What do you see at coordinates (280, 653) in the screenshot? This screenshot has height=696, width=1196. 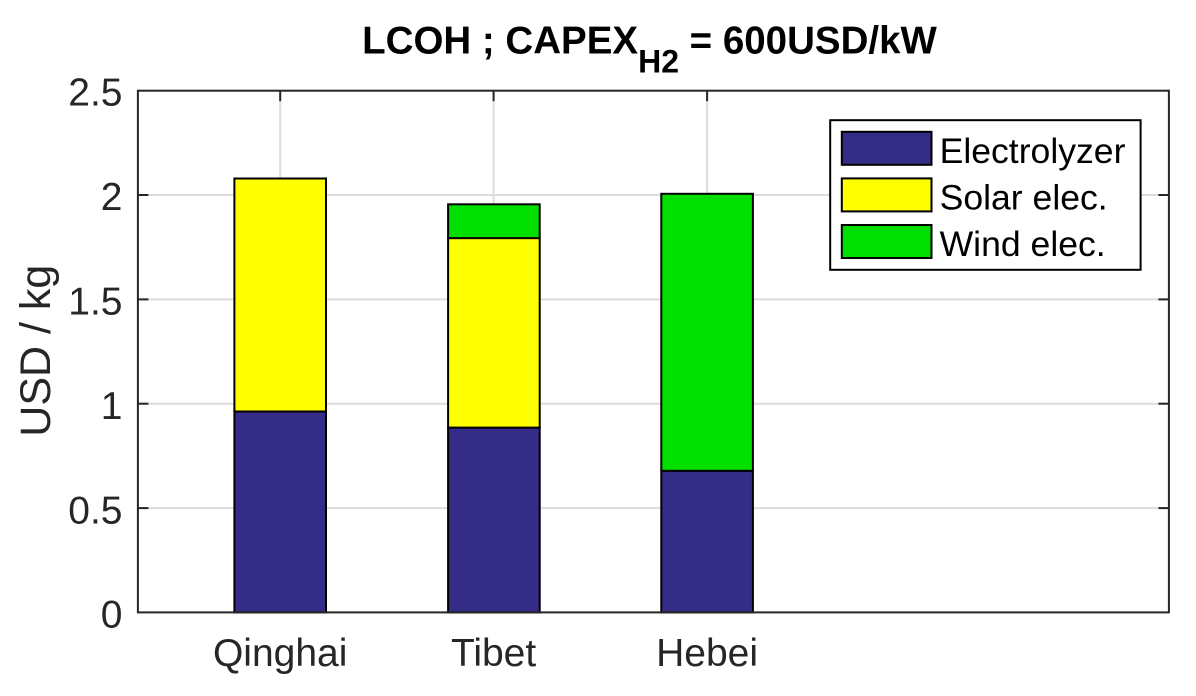 I see `svg-text: Qinghai` at bounding box center [280, 653].